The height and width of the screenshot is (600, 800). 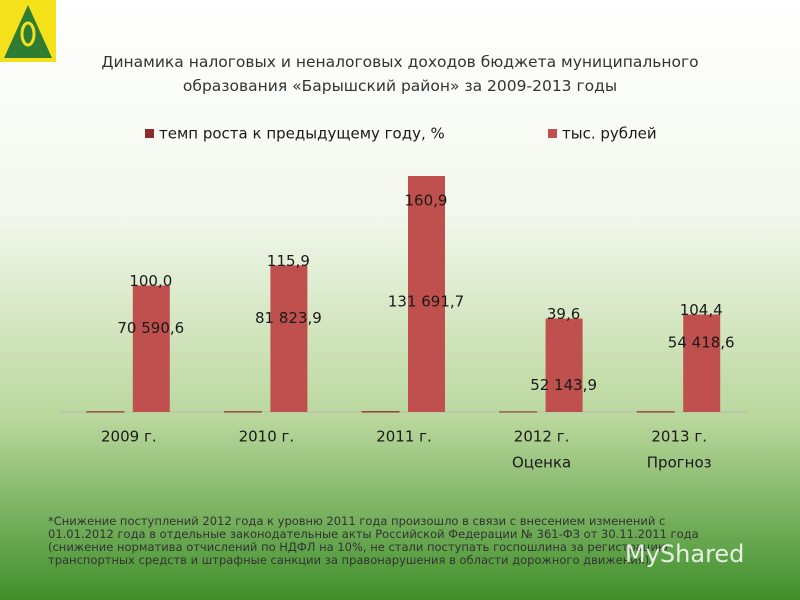 What do you see at coordinates (563, 385) in the screenshot?
I see `data-label: 52 143,9` at bounding box center [563, 385].